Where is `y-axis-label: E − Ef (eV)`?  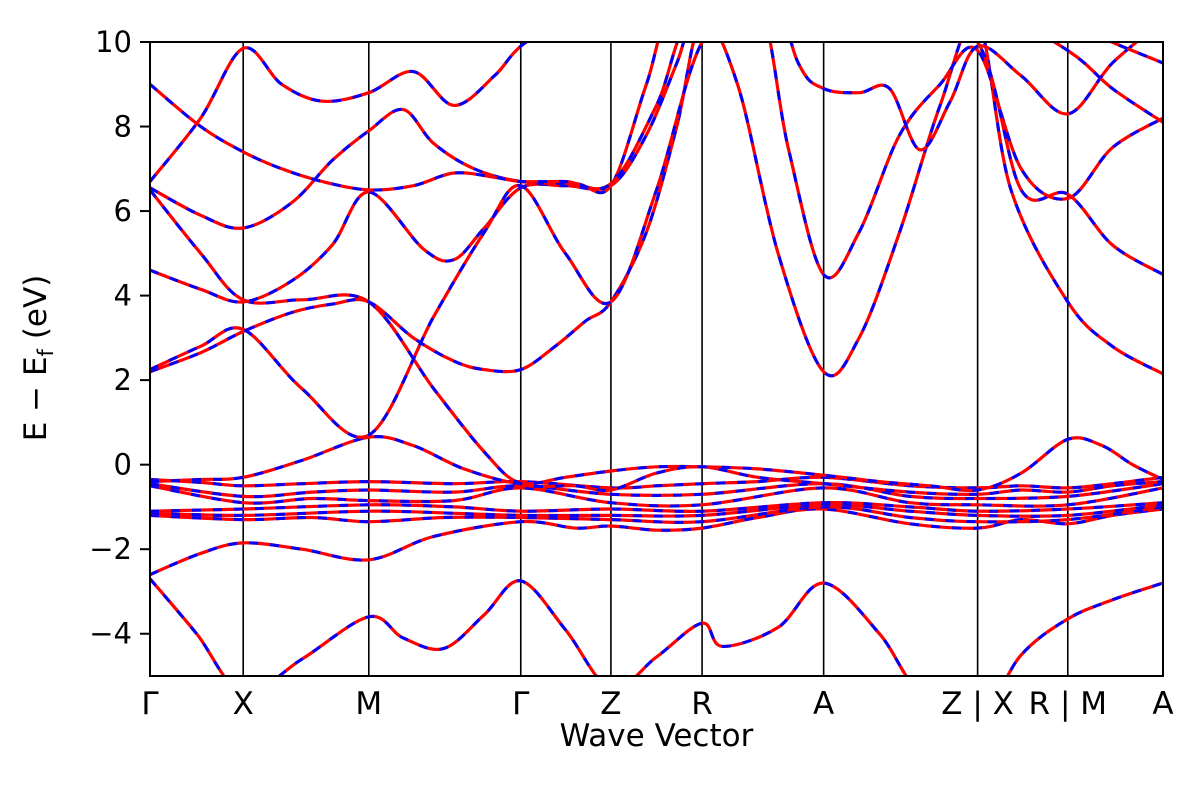
y-axis-label: E − Ef (eV) is located at coordinates (38, 358).